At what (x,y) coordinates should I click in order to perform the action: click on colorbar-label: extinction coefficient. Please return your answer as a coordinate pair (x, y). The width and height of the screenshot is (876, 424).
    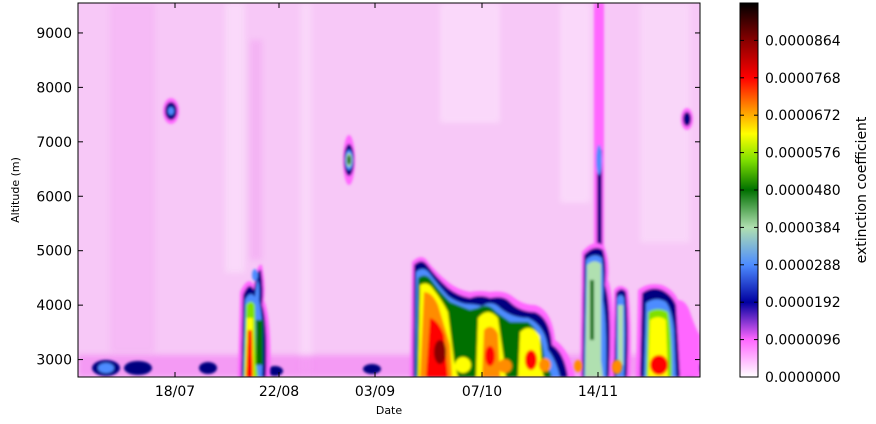
    Looking at the image, I should click on (862, 189).